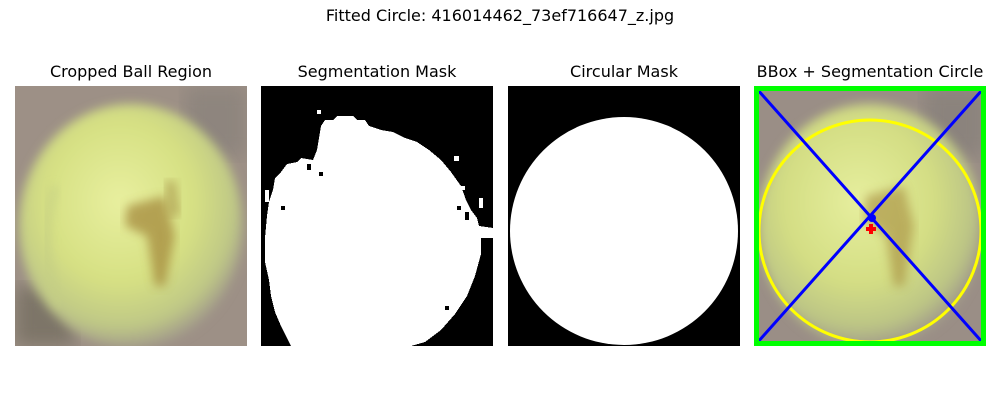 The height and width of the screenshot is (400, 1000). Describe the element at coordinates (377, 71) in the screenshot. I see `panel-title-segmentation: Segmentation Mask` at that location.